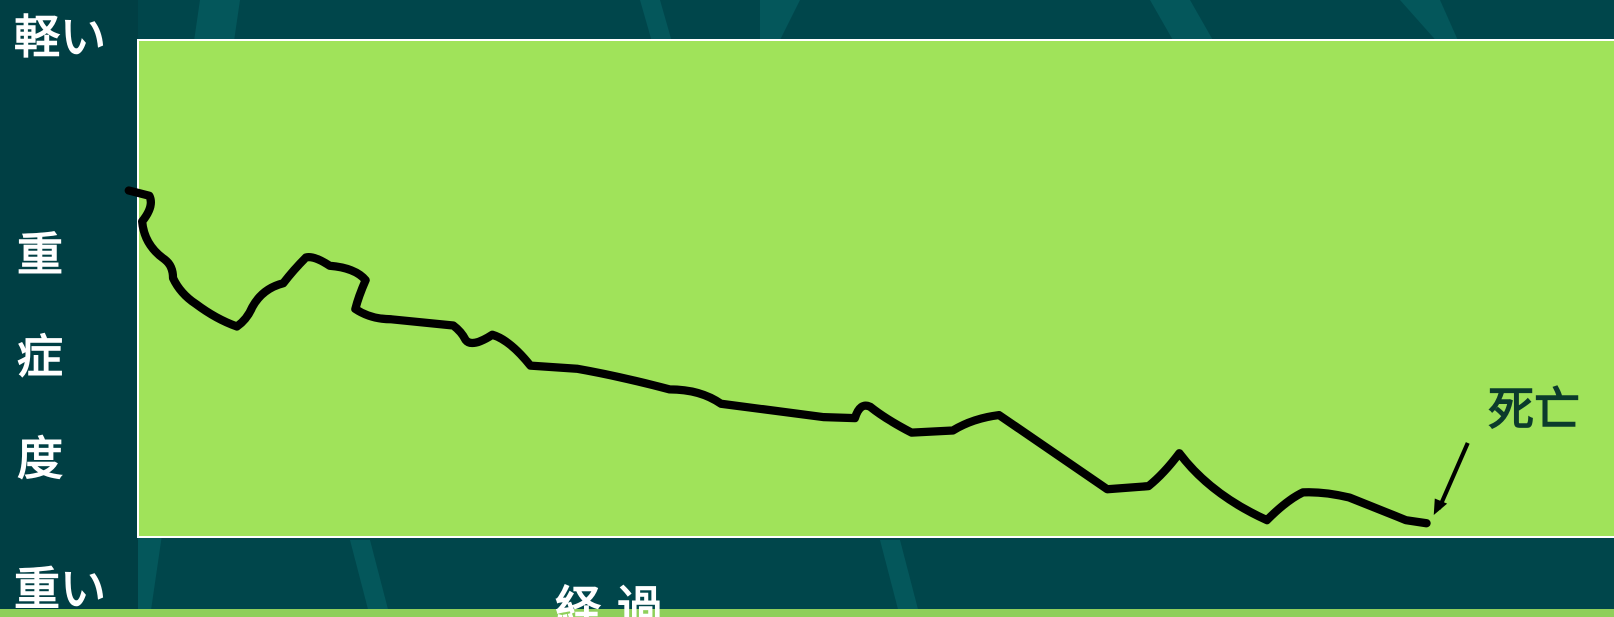 Image resolution: width=1614 pixels, height=617 pixels. What do you see at coordinates (69, 308) in the screenshot?
I see `left-band` at bounding box center [69, 308].